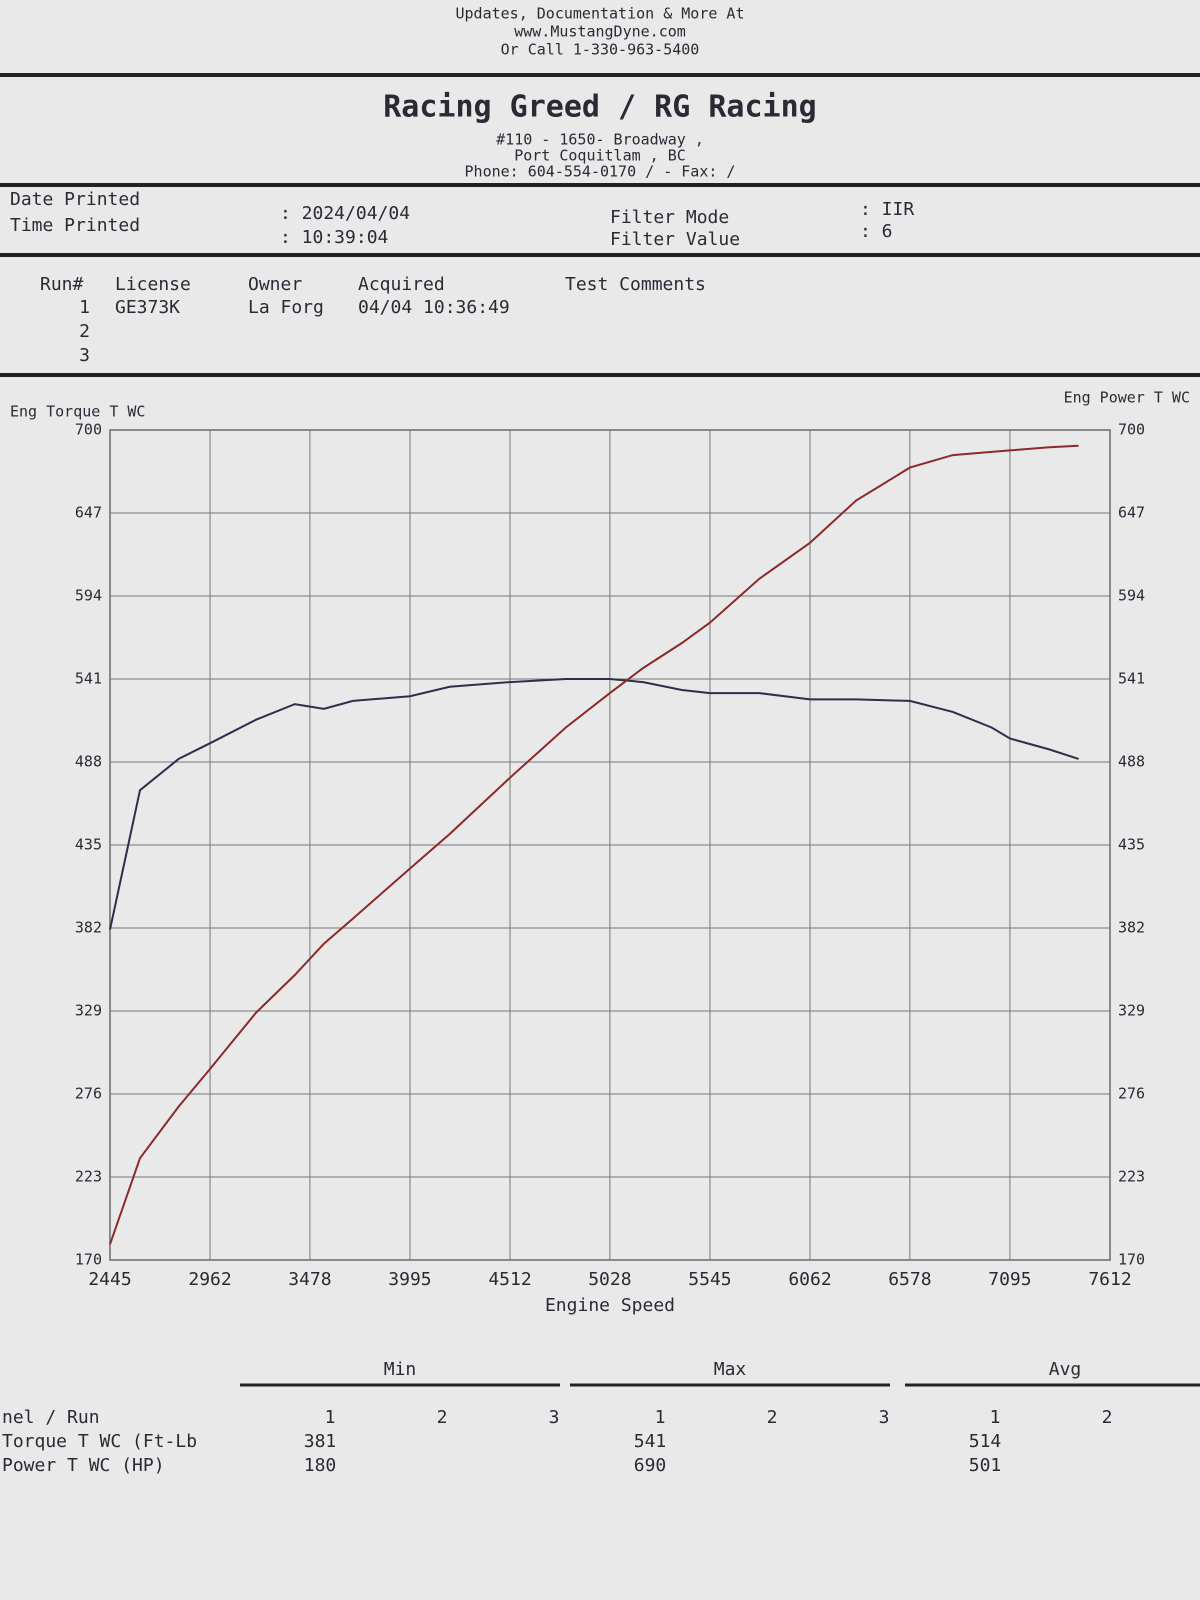  I want to click on run-cell: 3, so click(84, 355).